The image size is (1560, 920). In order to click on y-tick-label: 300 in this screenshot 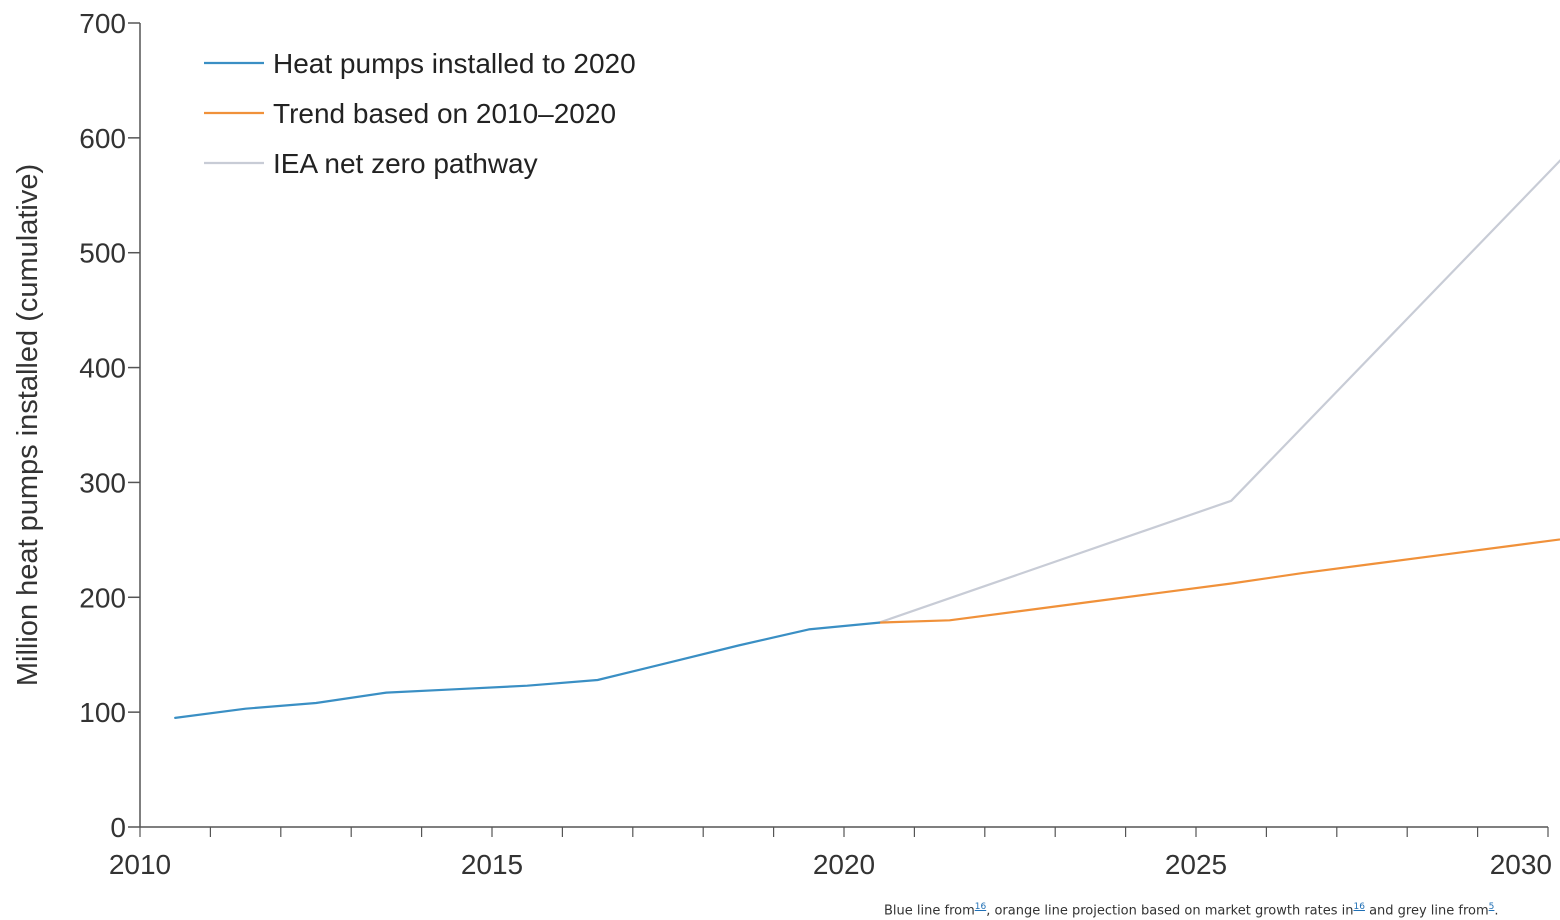, I will do `click(102, 482)`.